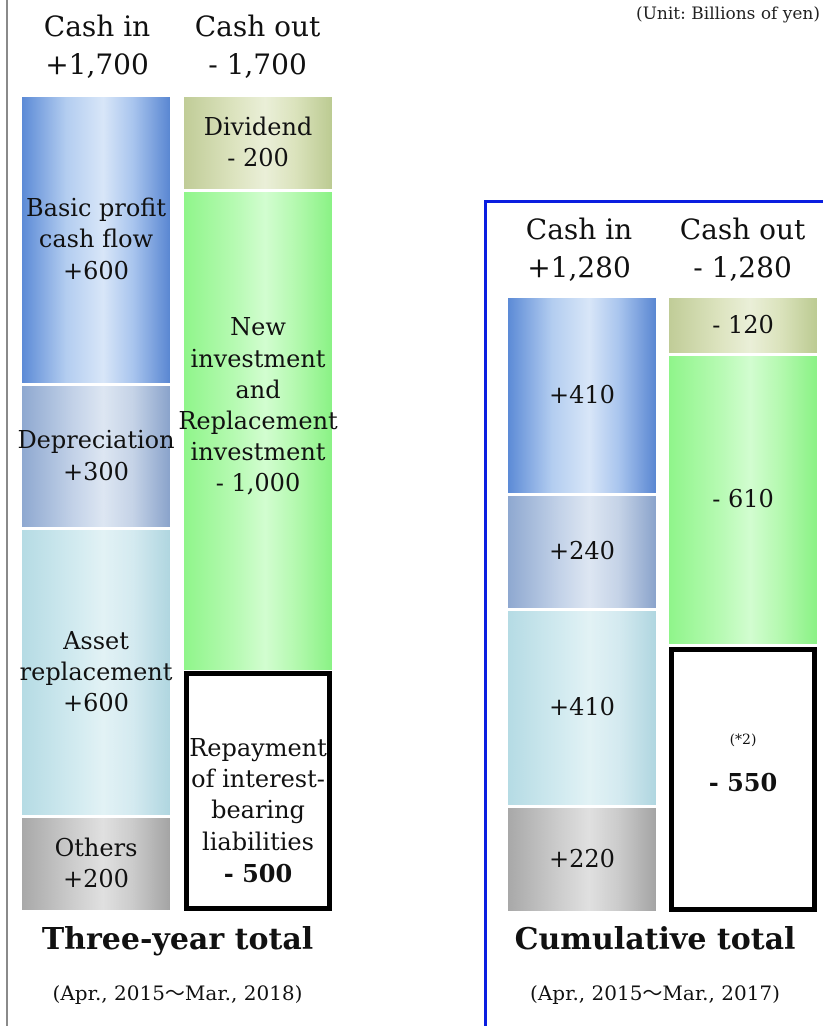 The width and height of the screenshot is (823, 1026). What do you see at coordinates (96, 208) in the screenshot?
I see `segment-label: Basic profit` at bounding box center [96, 208].